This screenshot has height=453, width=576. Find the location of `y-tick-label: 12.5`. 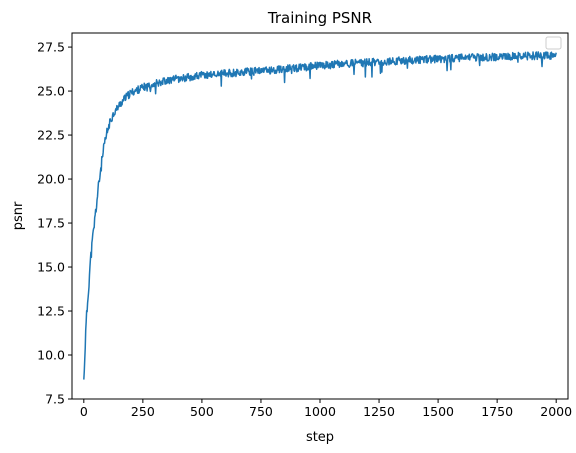

y-tick-label: 12.5 is located at coordinates (51, 311).